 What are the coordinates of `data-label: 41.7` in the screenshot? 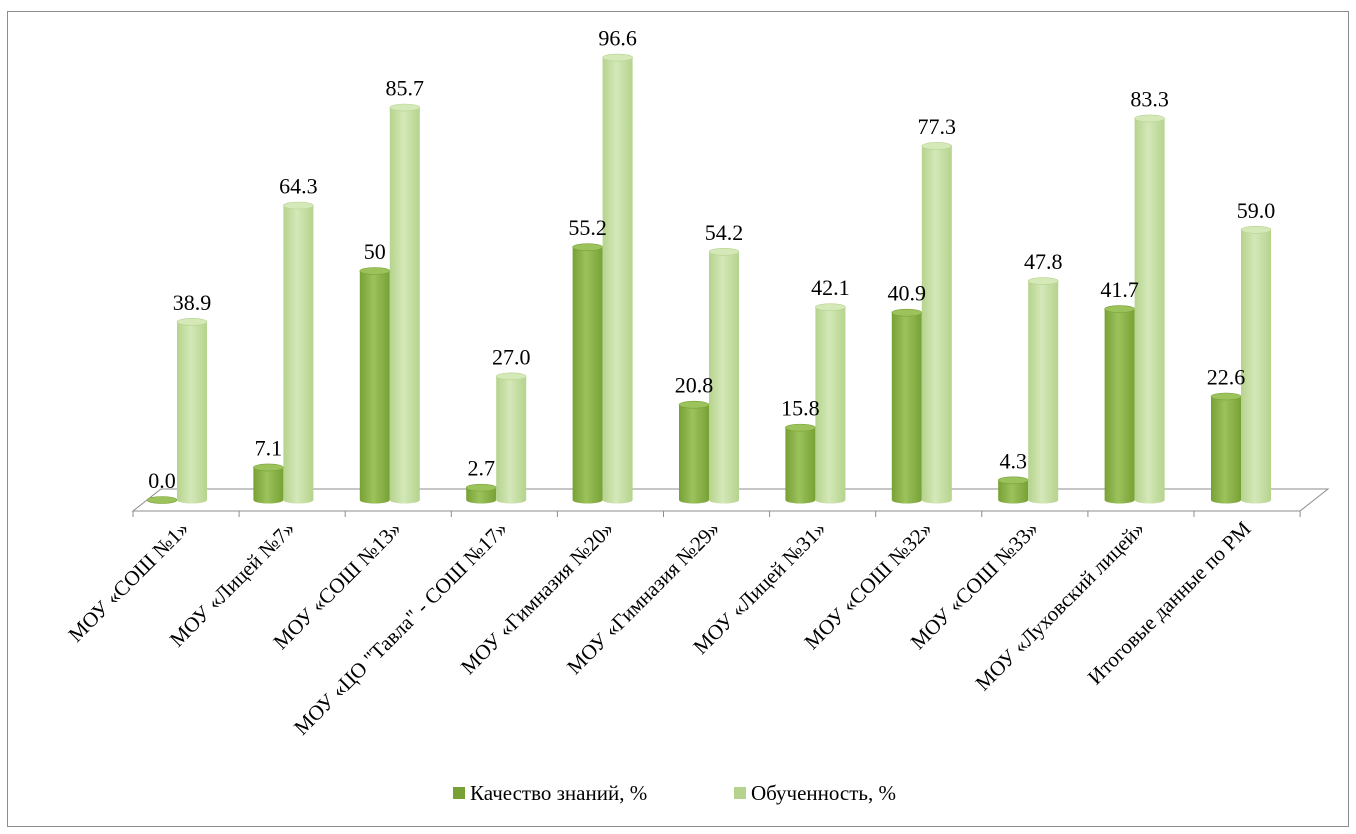 It's located at (1119, 289).